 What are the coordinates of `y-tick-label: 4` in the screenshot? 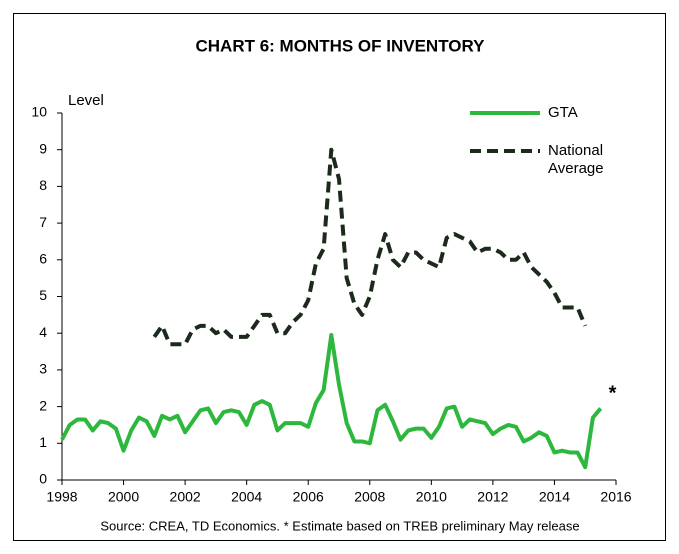 It's located at (43, 332).